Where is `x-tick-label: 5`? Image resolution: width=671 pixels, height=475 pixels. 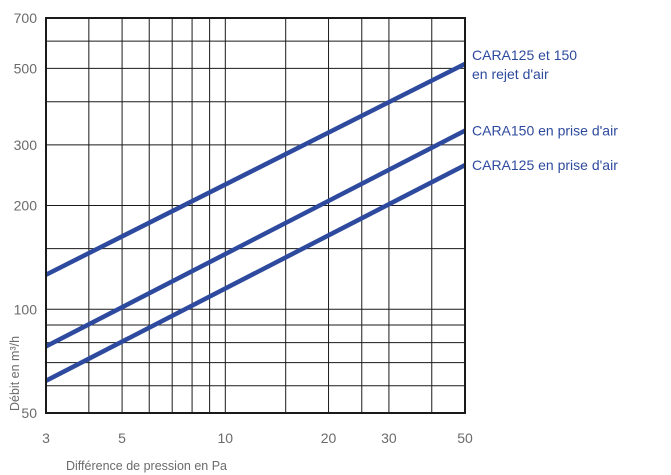
x-tick-label: 5 is located at coordinates (122, 438).